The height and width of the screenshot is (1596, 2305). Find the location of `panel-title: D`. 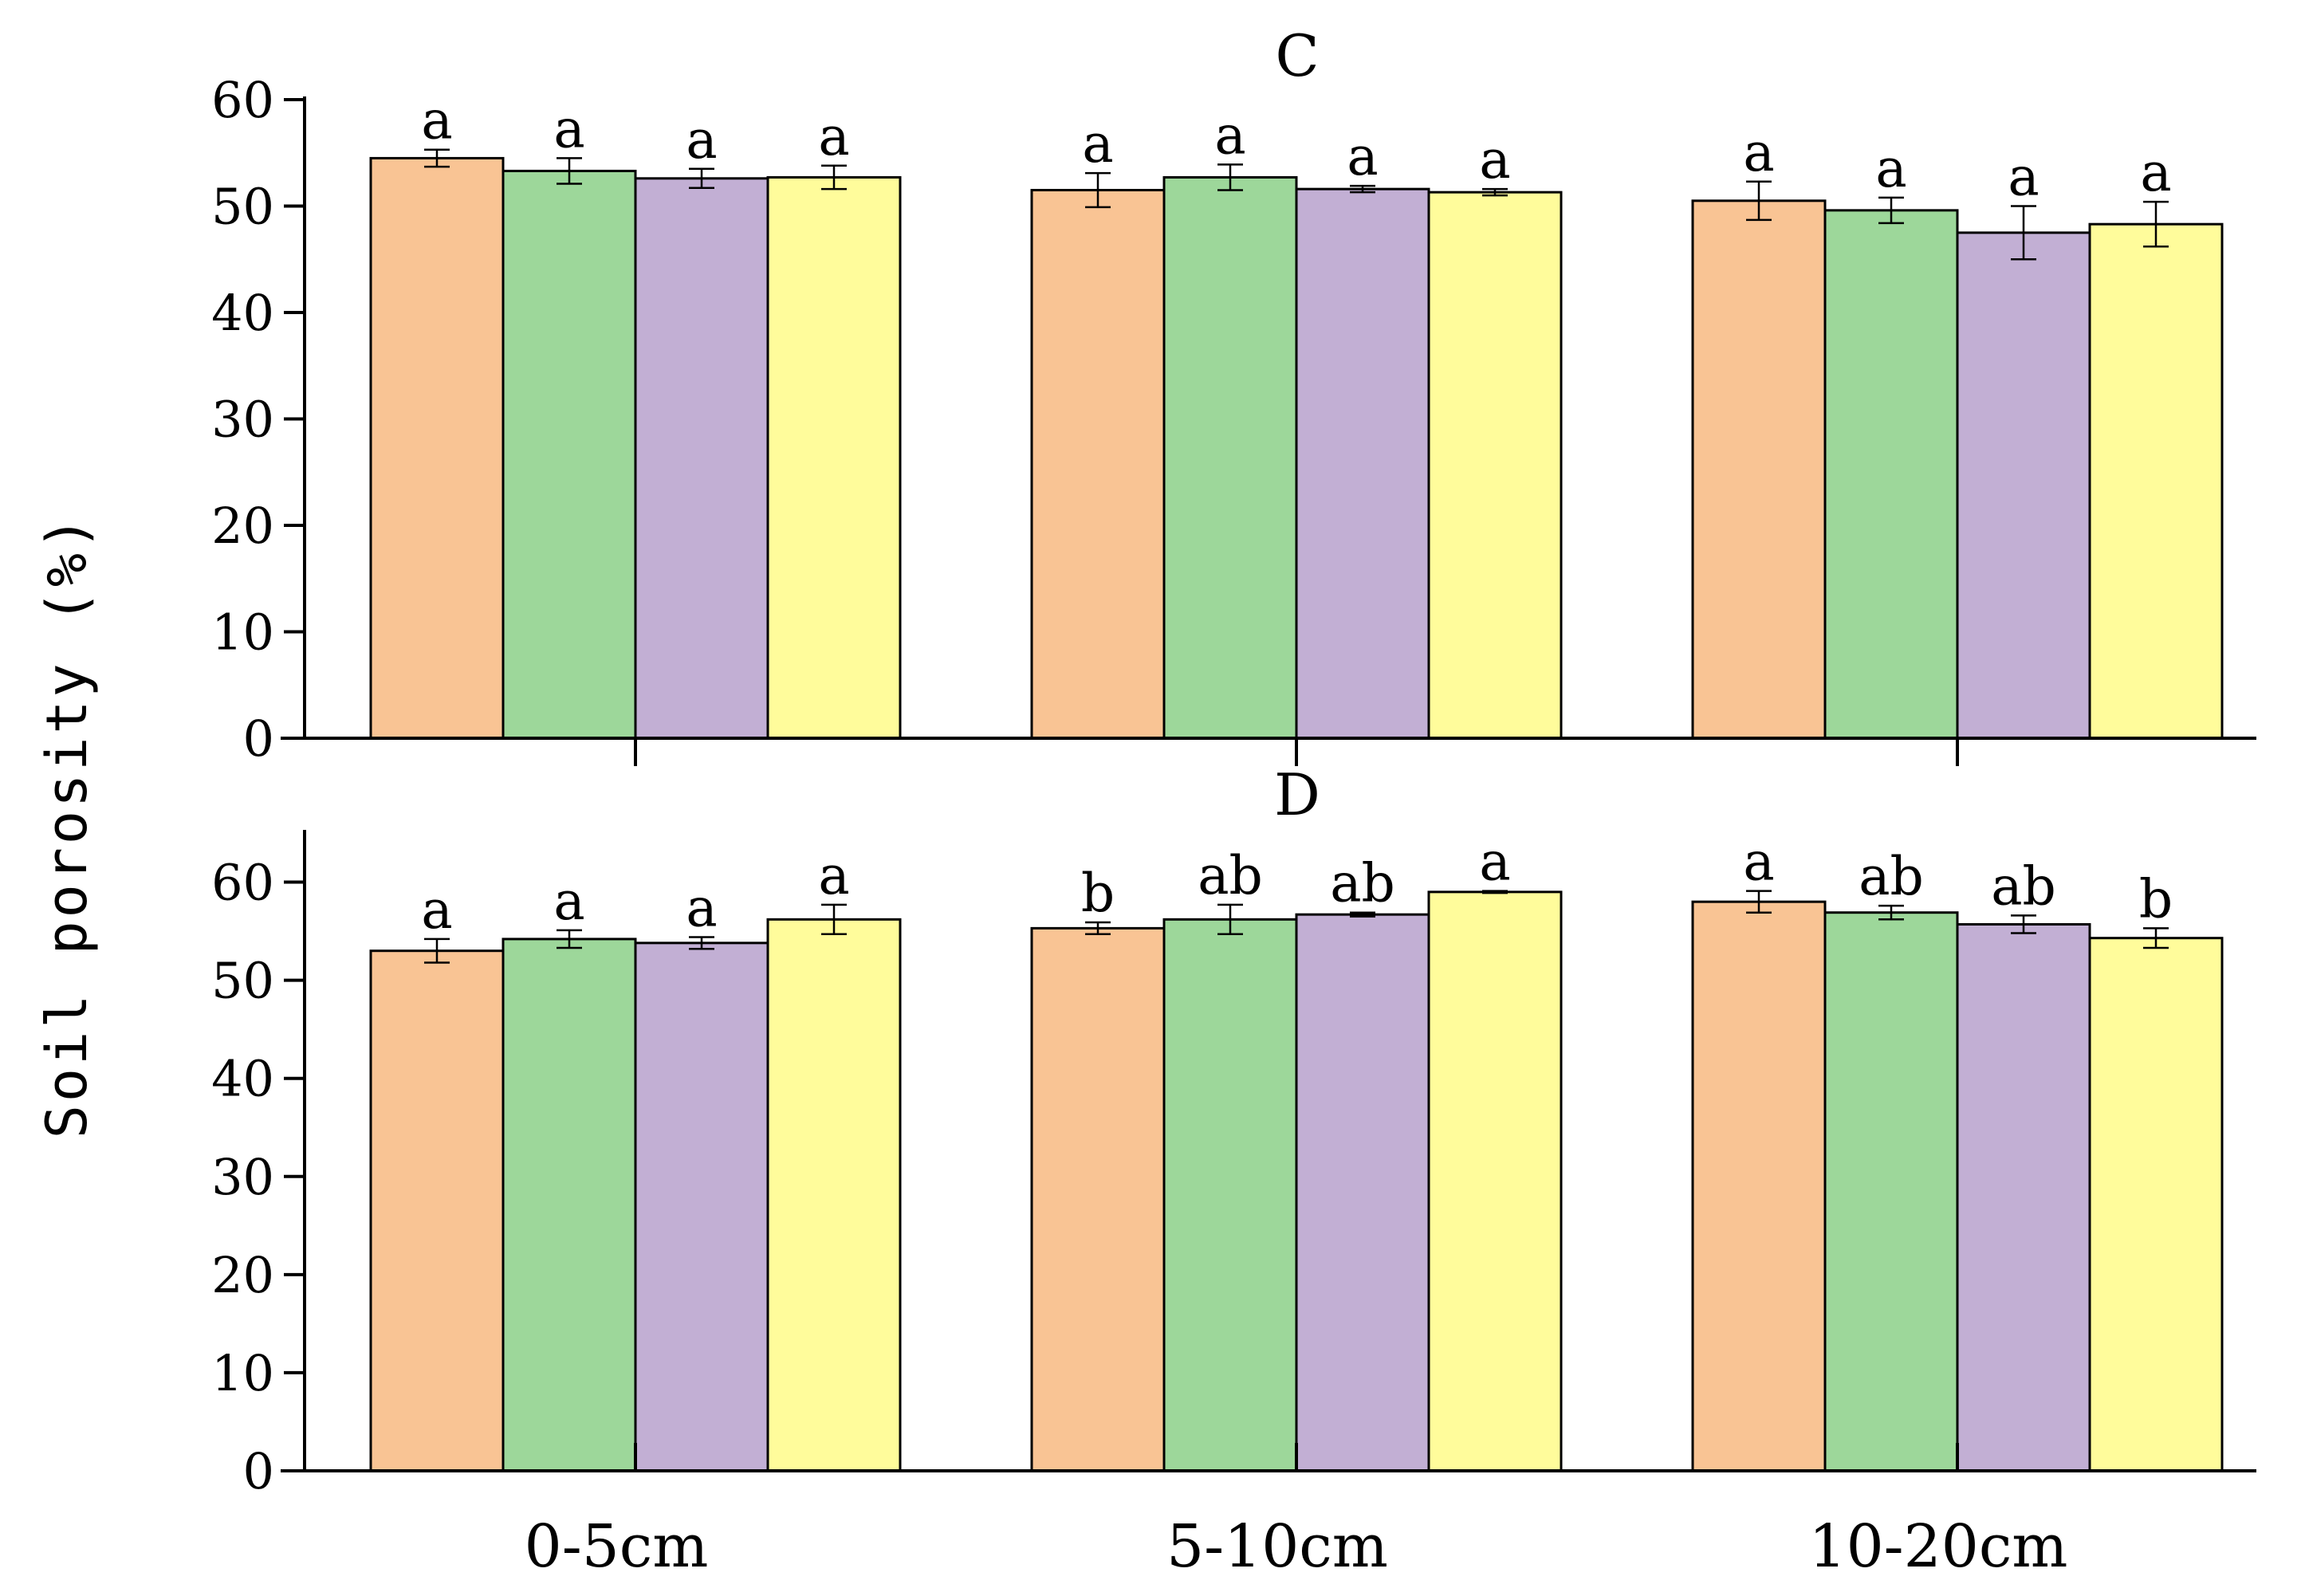

panel-title: D is located at coordinates (1297, 794).